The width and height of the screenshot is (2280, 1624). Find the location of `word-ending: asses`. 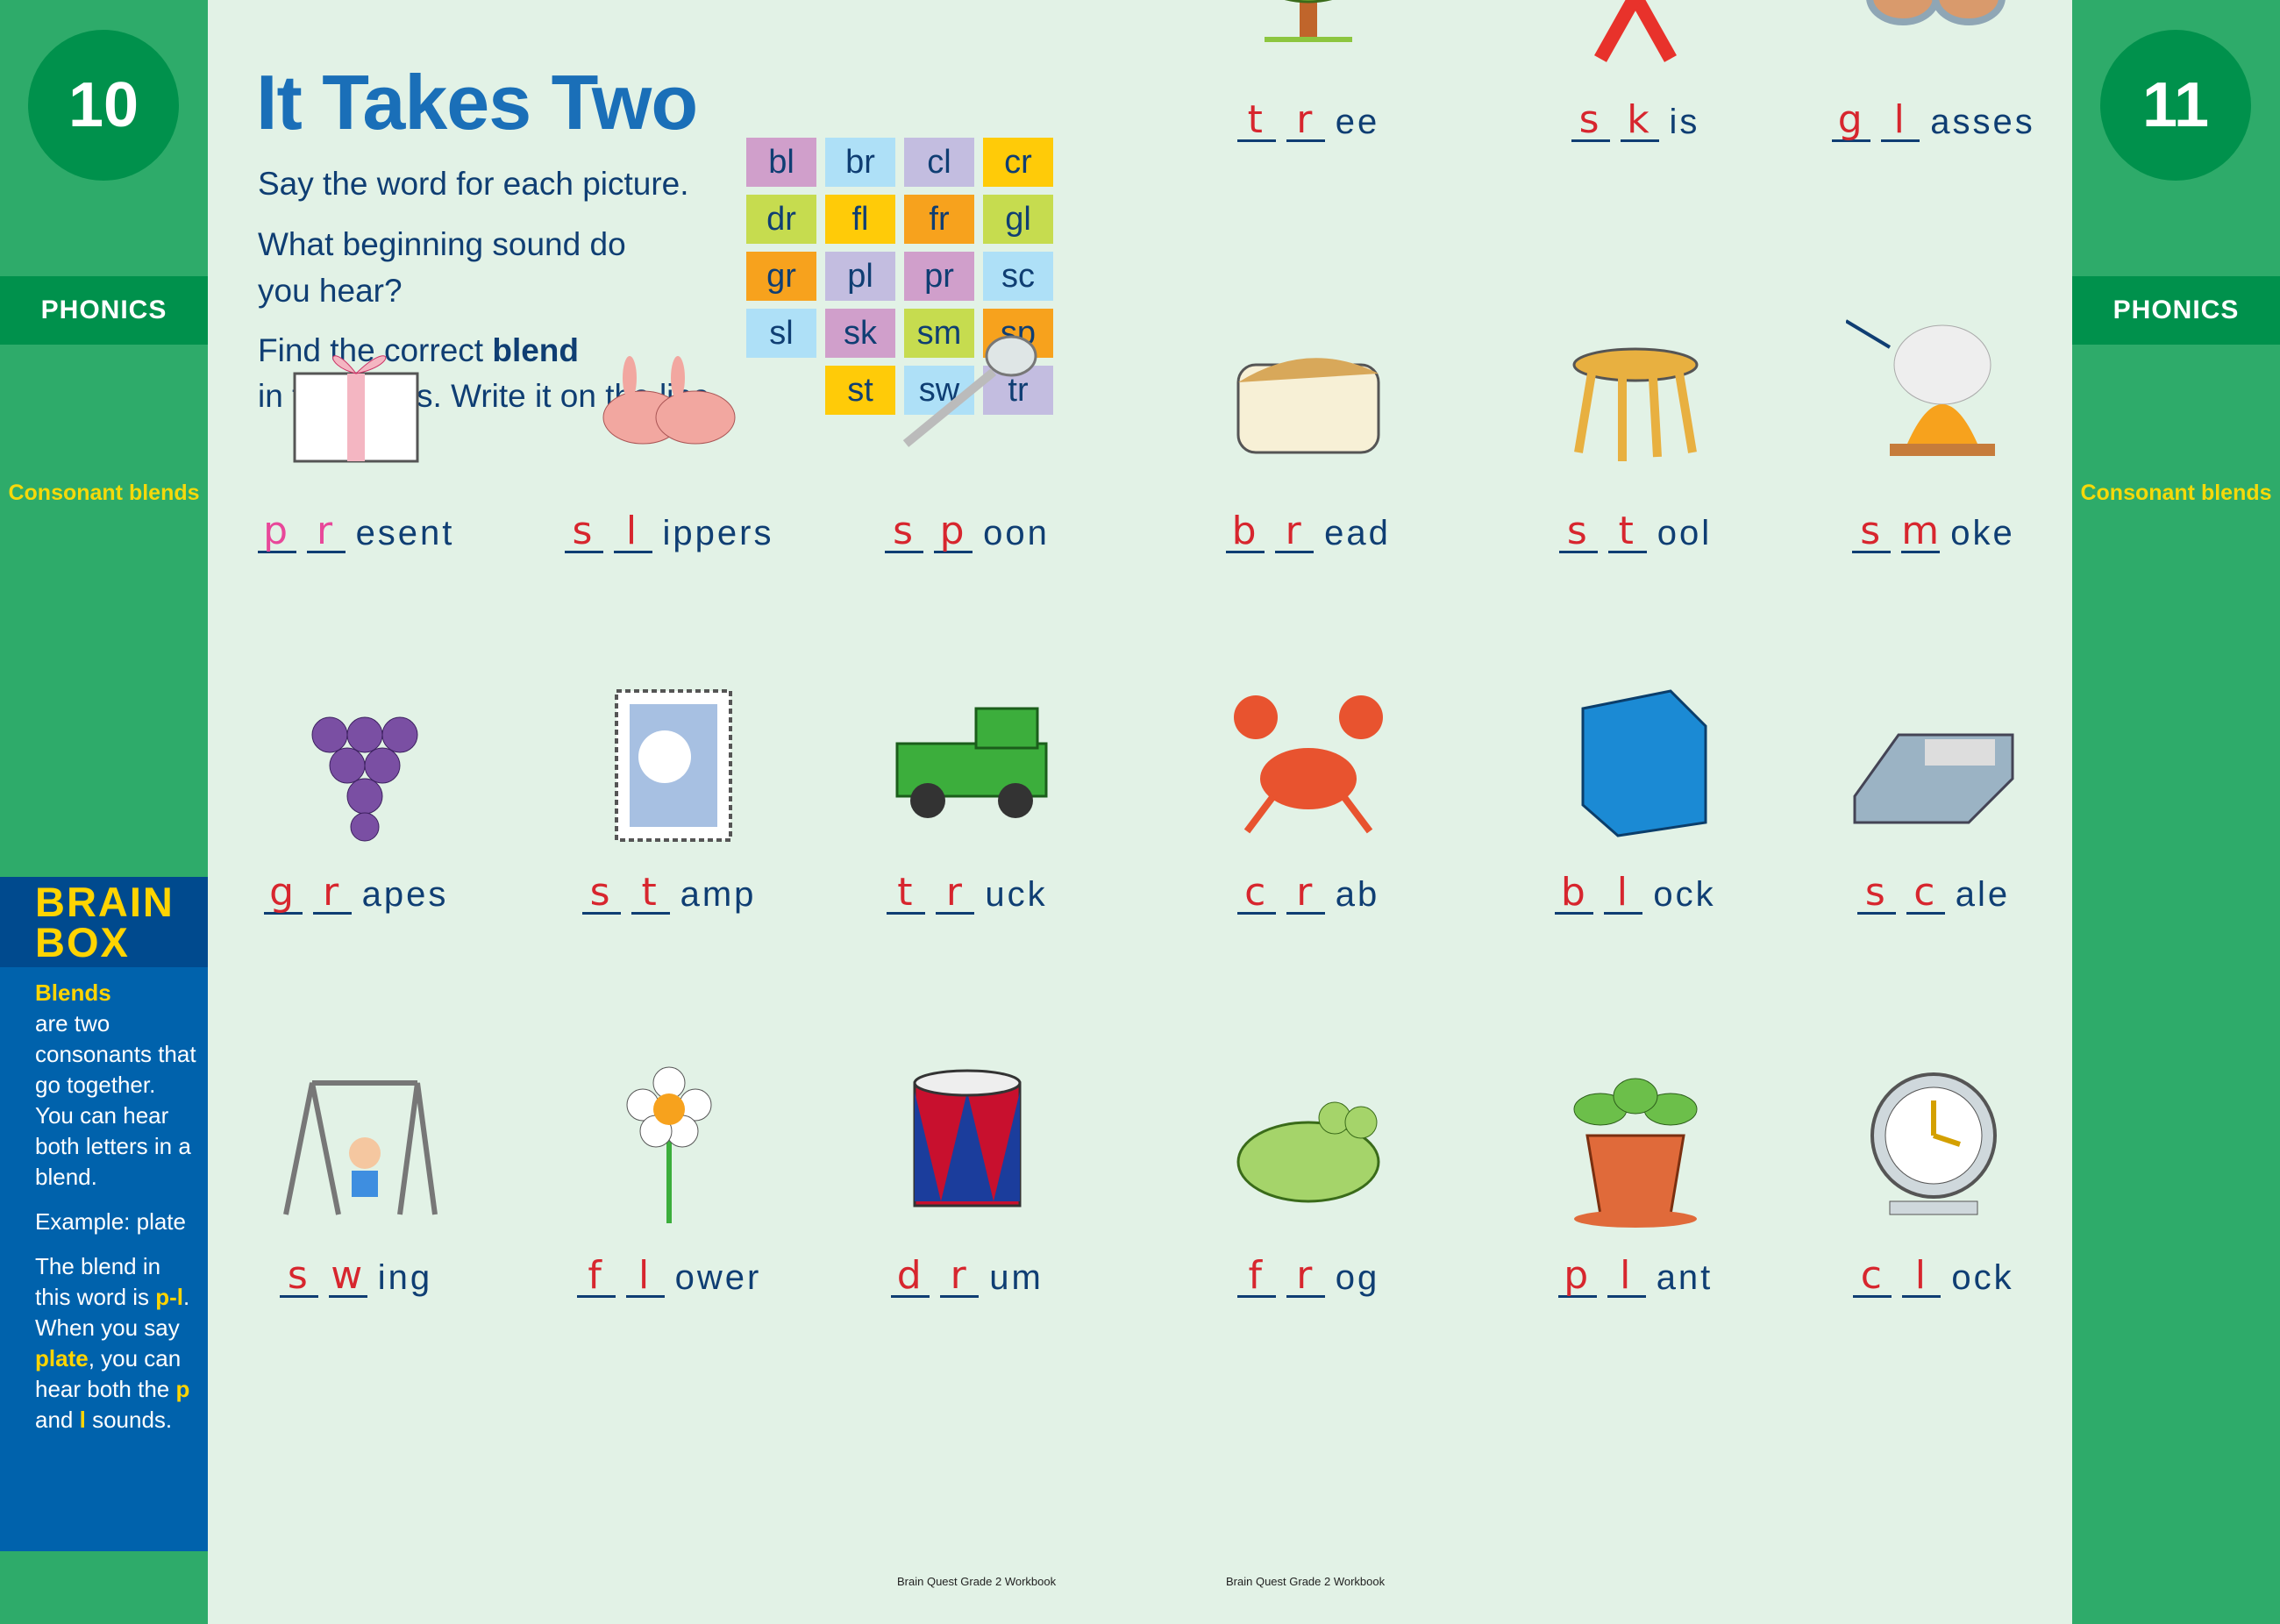

word-ending: asses is located at coordinates (1982, 122).